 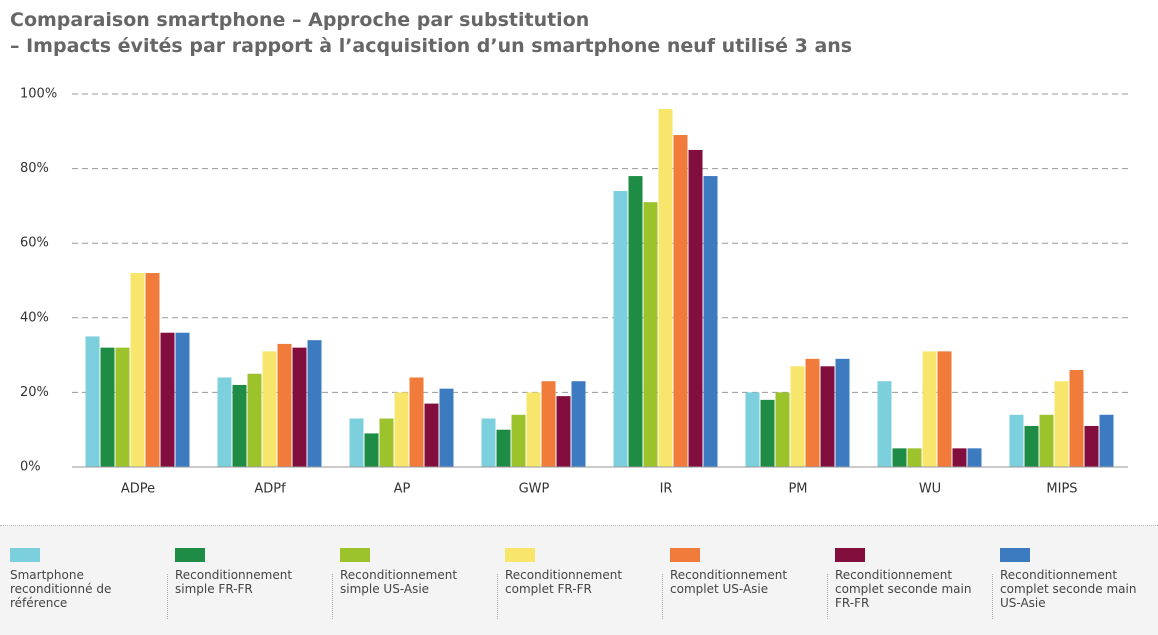 What do you see at coordinates (138, 489) in the screenshot?
I see `x-tick-label: ADPe` at bounding box center [138, 489].